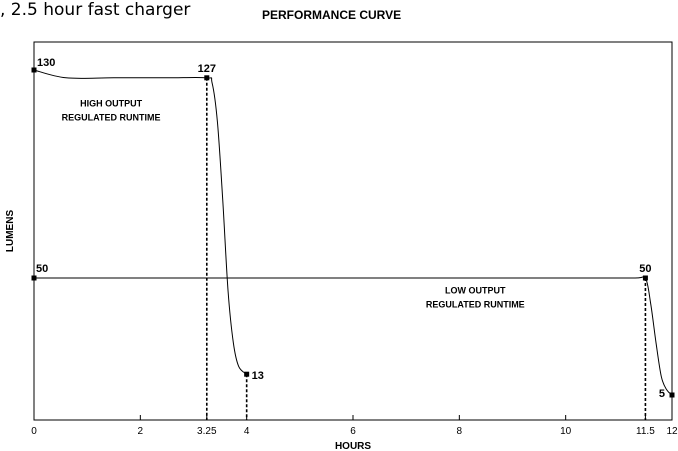  What do you see at coordinates (332, 15) in the screenshot?
I see `chart-title: PERFORMANCE CURVE` at bounding box center [332, 15].